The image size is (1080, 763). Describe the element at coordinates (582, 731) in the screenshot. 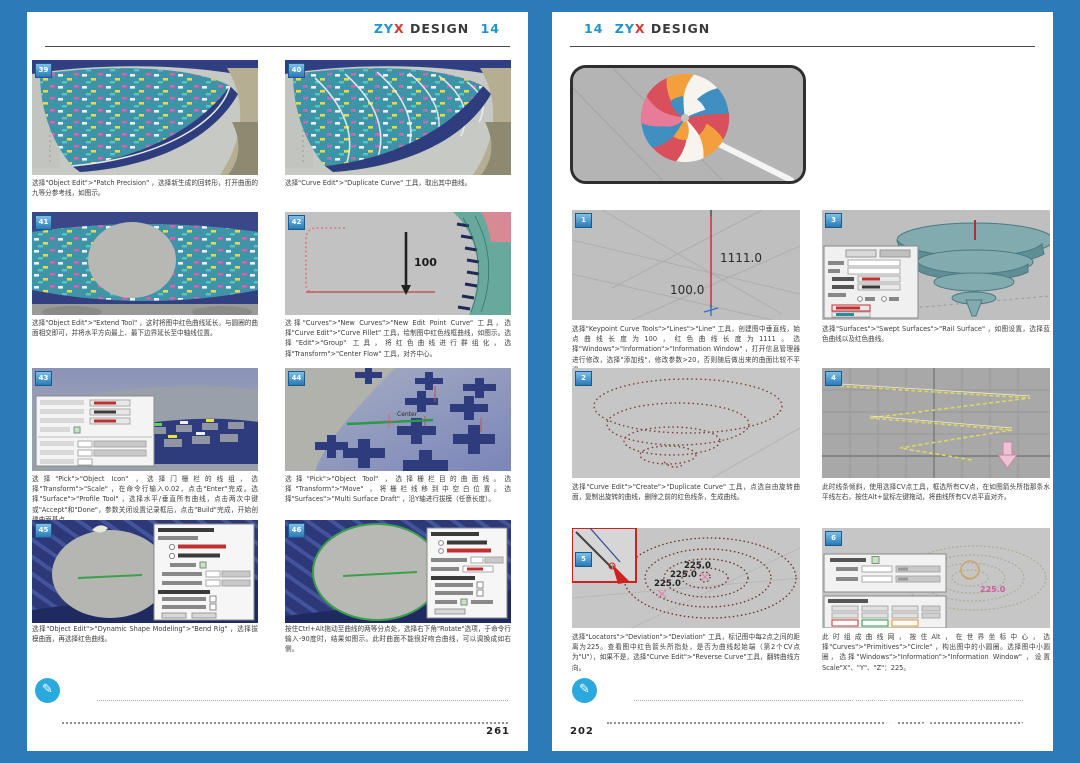

I see `page-number: 202` at that location.